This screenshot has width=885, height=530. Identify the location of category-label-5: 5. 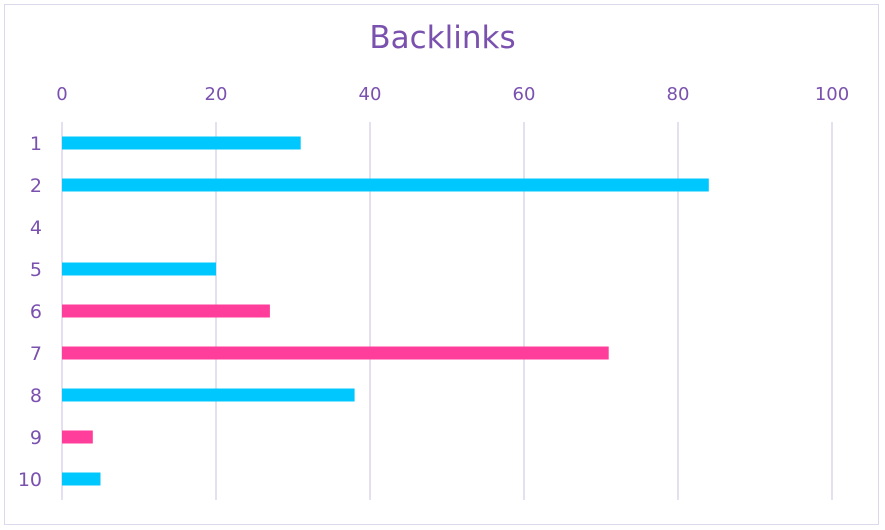
(36, 270).